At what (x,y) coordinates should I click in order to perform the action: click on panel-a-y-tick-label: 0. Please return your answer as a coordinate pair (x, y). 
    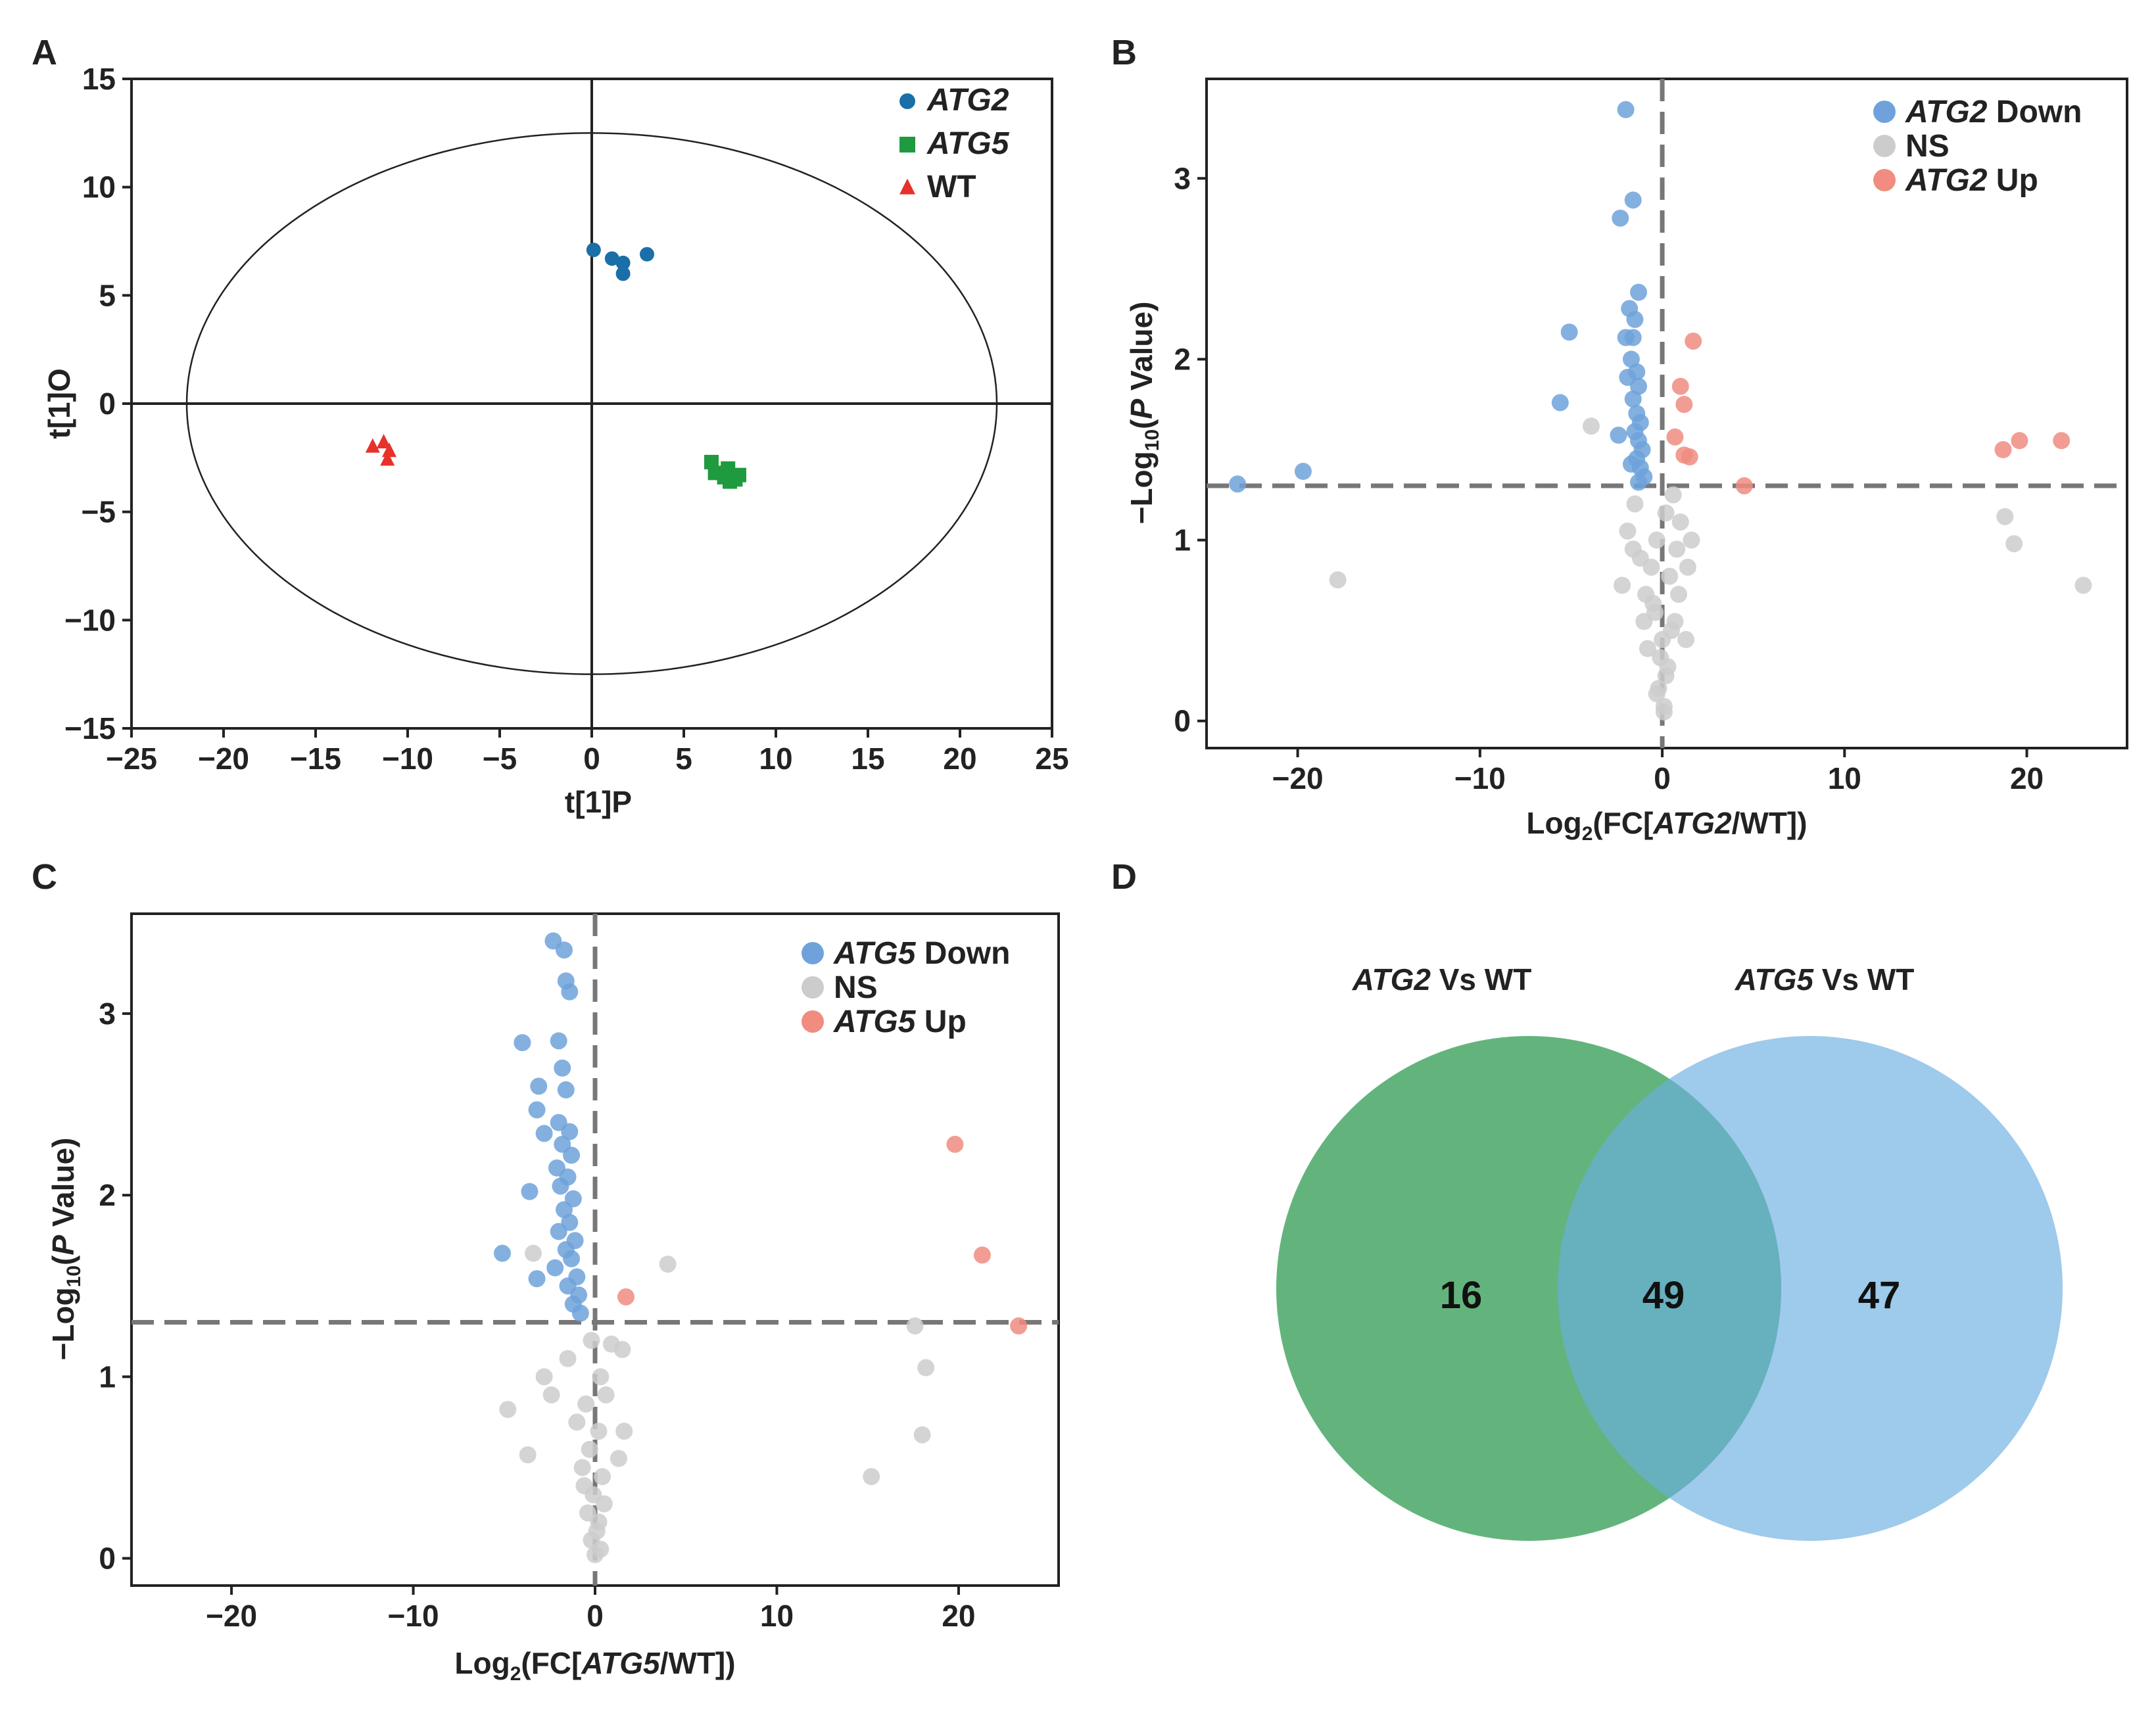
    Looking at the image, I should click on (108, 404).